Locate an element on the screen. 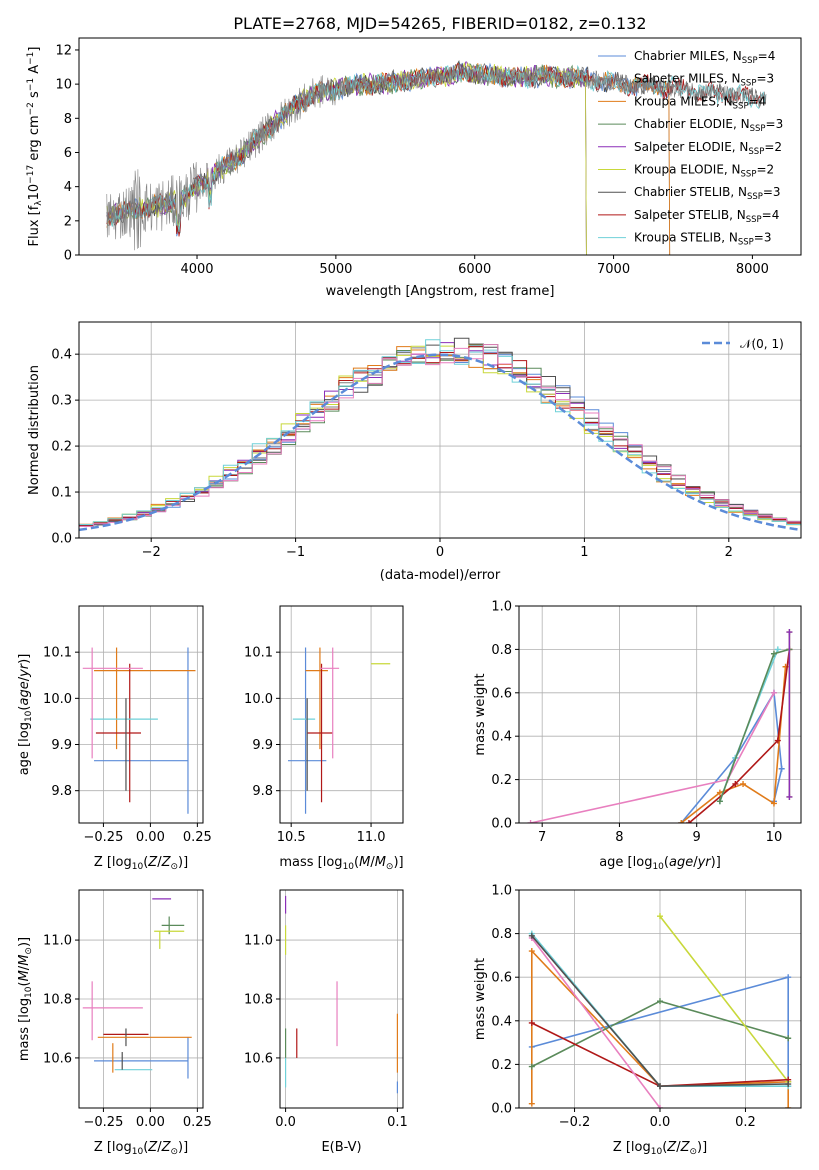  y-tick-label: 2 is located at coordinates (68, 221).